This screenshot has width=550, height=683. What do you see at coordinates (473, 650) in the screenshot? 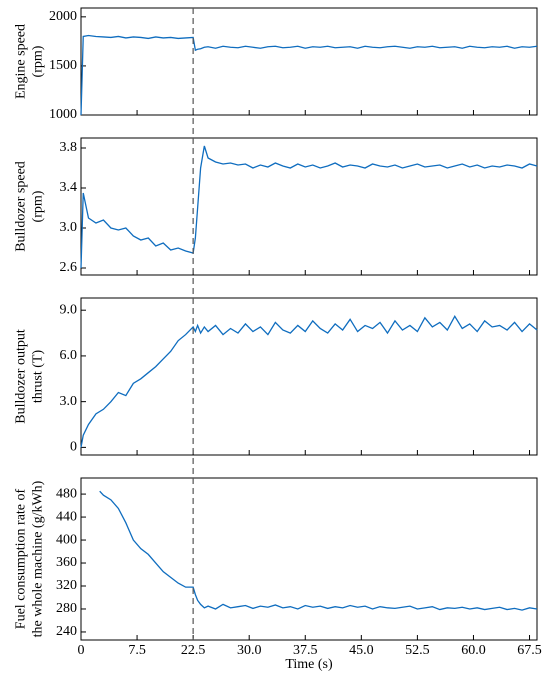
I see `x-tick-label: 60.0` at bounding box center [473, 650].